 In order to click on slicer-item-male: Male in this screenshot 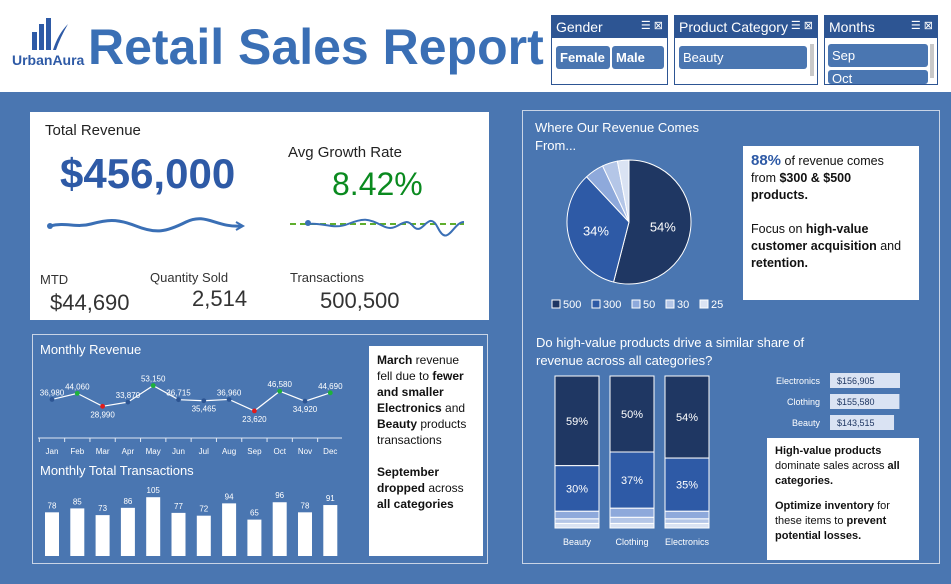, I will do `click(638, 57)`.